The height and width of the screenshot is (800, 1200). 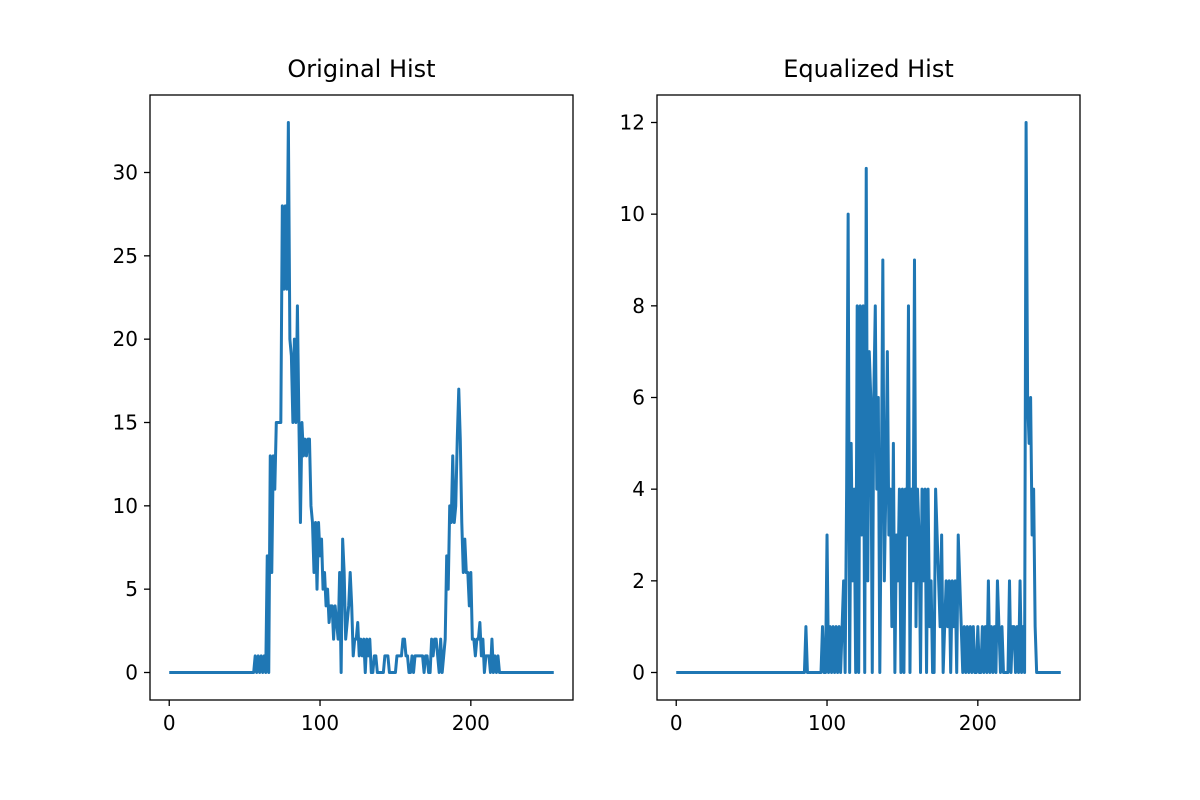 I want to click on subplot-title: Equalized Hist, so click(x=868, y=69).